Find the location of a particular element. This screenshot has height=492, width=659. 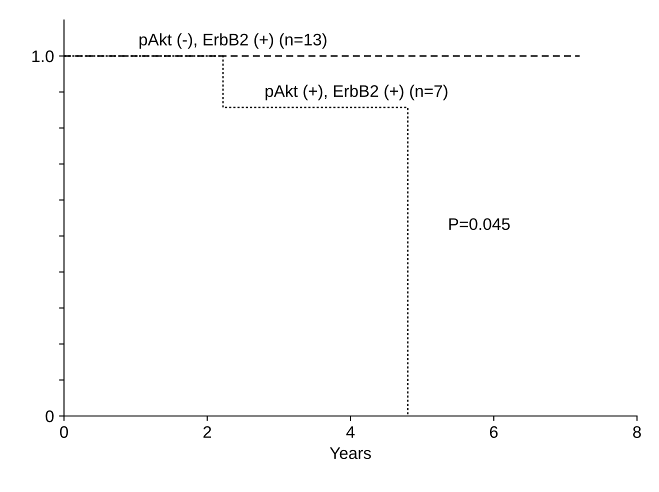

y-tick-label: 1.0 is located at coordinates (43, 56).